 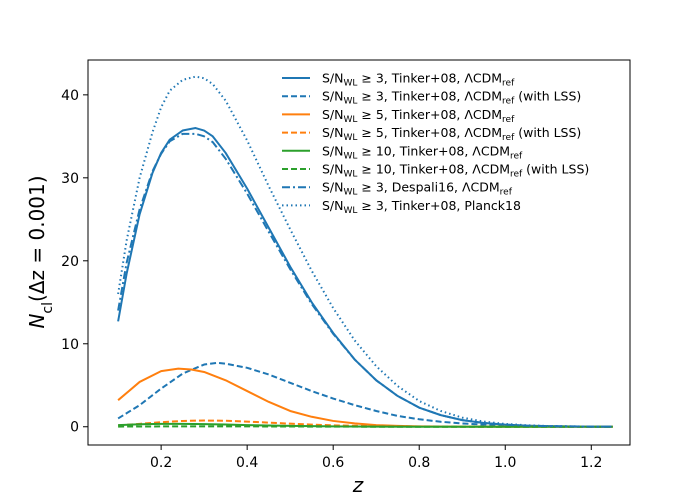 What do you see at coordinates (70, 262) in the screenshot?
I see `y-tick-label: 20` at bounding box center [70, 262].